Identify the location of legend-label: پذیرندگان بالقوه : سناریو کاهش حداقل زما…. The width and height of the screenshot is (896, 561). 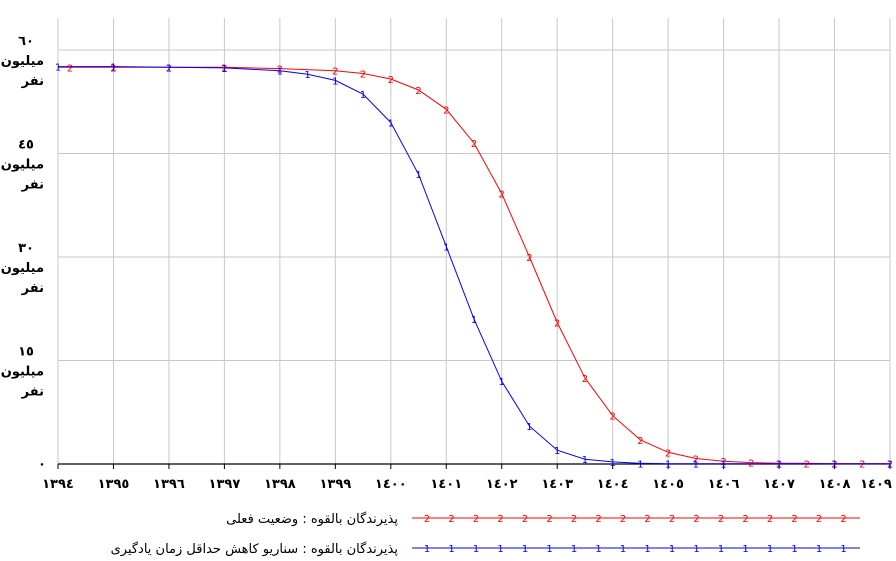
(255, 549).